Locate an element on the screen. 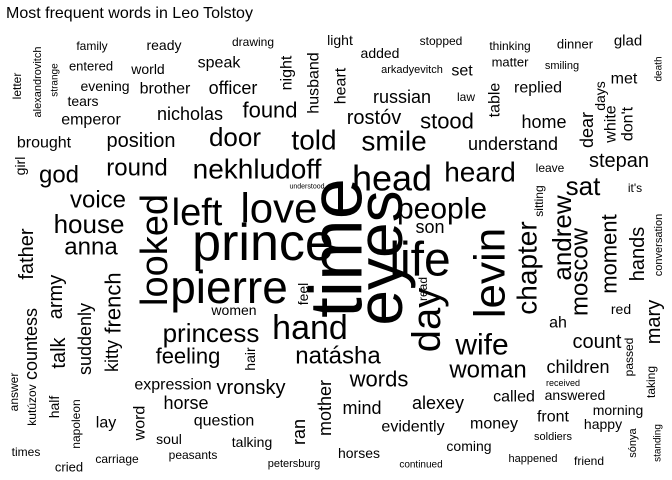 The image size is (672, 480). word-happy: happy is located at coordinates (603, 424).